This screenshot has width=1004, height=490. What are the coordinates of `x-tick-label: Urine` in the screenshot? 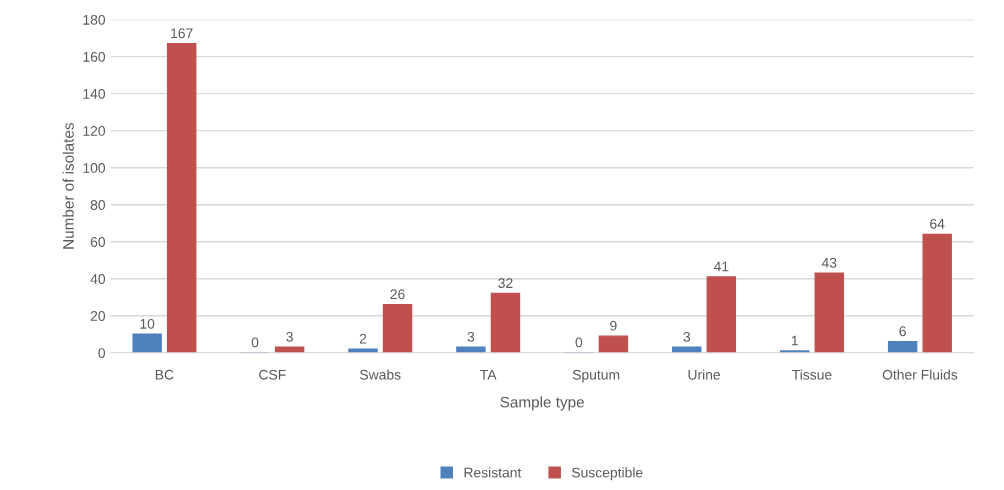 It's located at (704, 374).